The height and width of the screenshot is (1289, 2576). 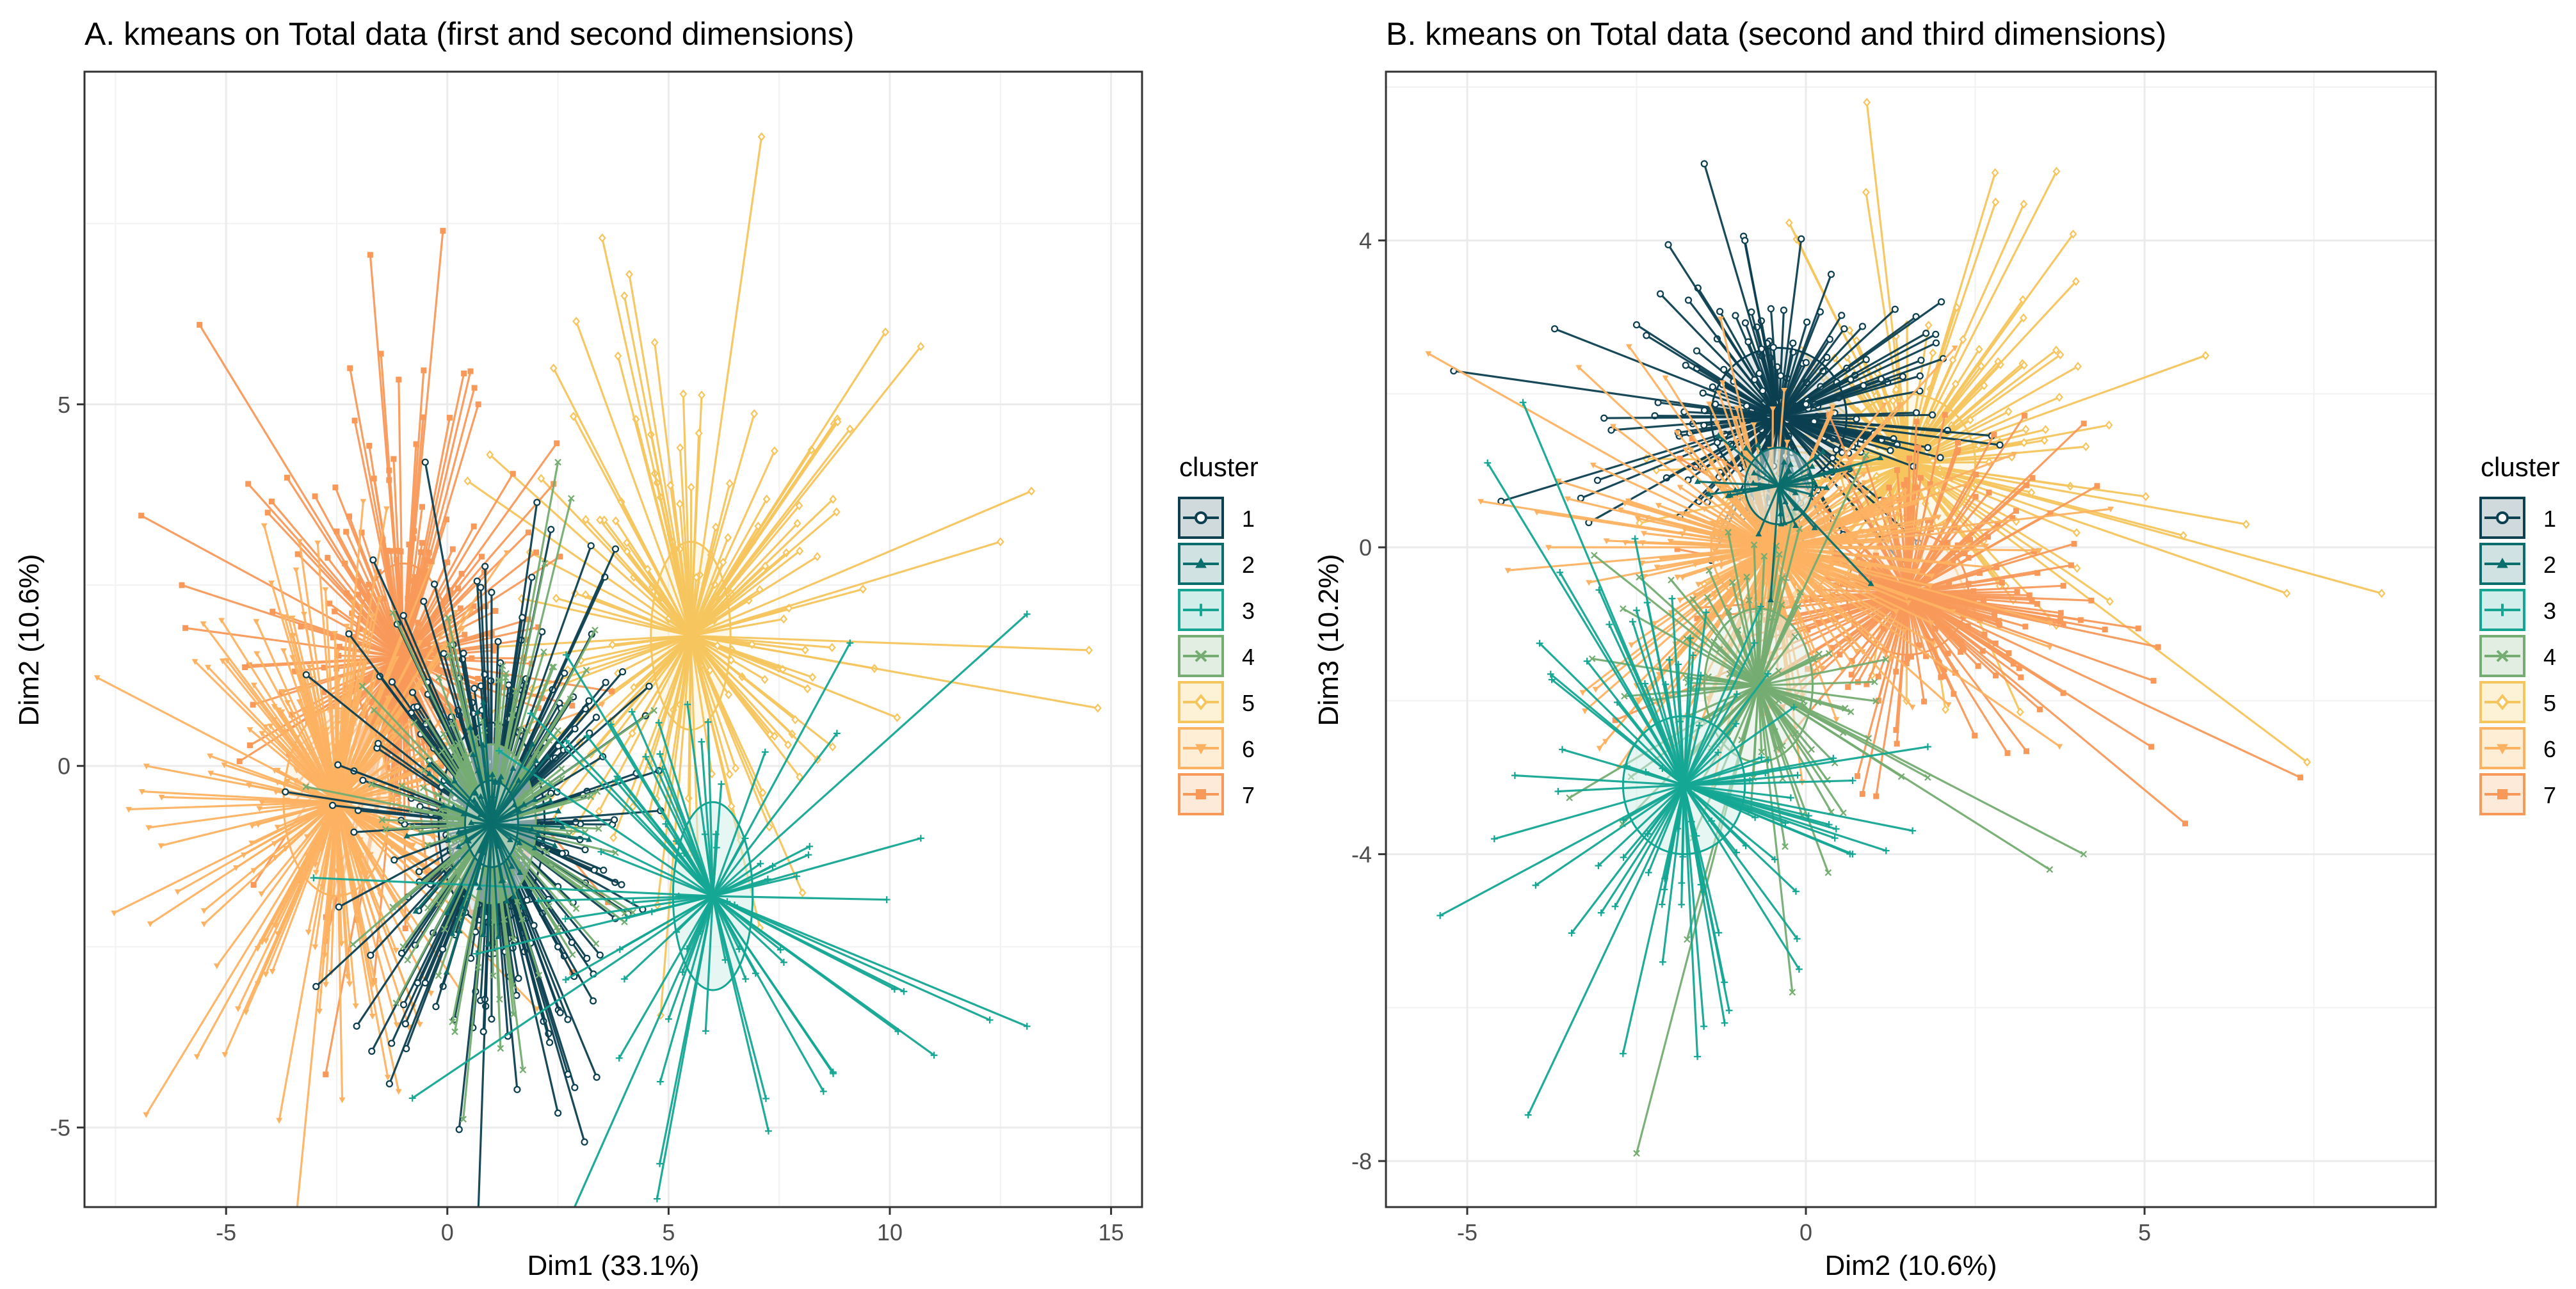 I want to click on panel-a-legend-entry-3: 3, so click(x=1216, y=610).